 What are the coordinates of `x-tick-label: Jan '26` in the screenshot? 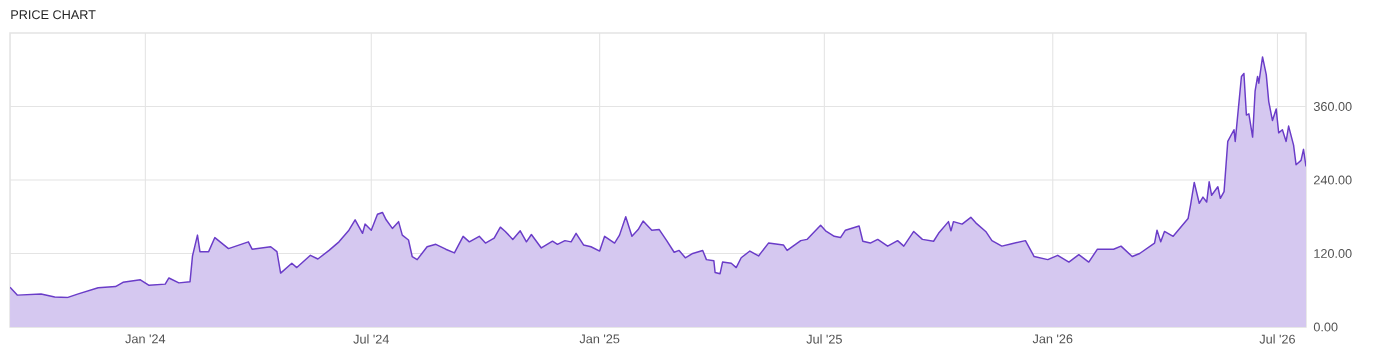 It's located at (1052, 339).